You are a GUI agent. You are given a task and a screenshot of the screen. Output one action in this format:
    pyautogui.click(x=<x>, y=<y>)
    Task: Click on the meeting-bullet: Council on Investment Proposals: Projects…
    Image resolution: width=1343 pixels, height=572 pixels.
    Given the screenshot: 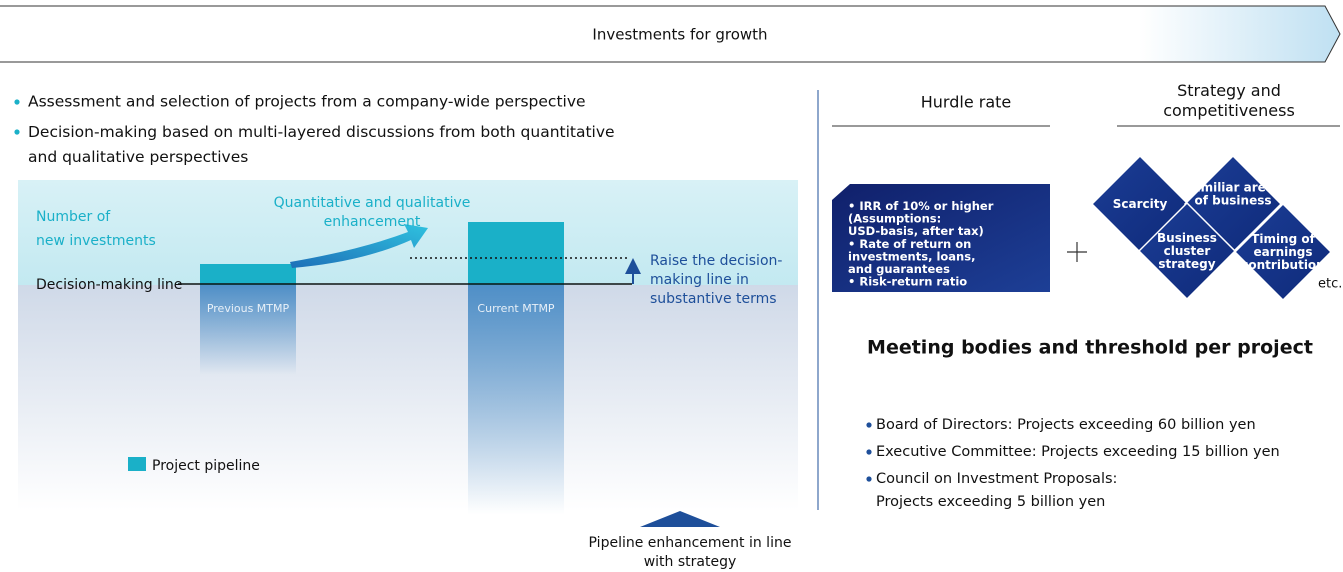 What is the action you would take?
    pyautogui.click(x=996, y=490)
    